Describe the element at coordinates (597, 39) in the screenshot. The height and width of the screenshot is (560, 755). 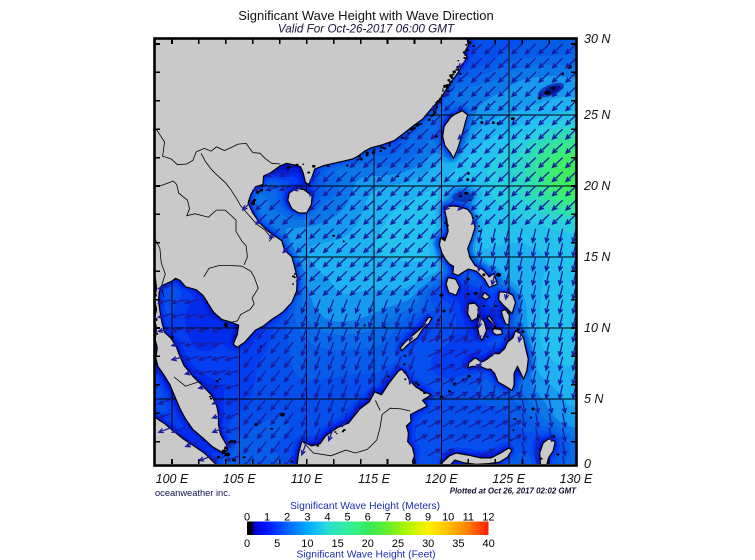
I see `svg-text: 30 N` at that location.